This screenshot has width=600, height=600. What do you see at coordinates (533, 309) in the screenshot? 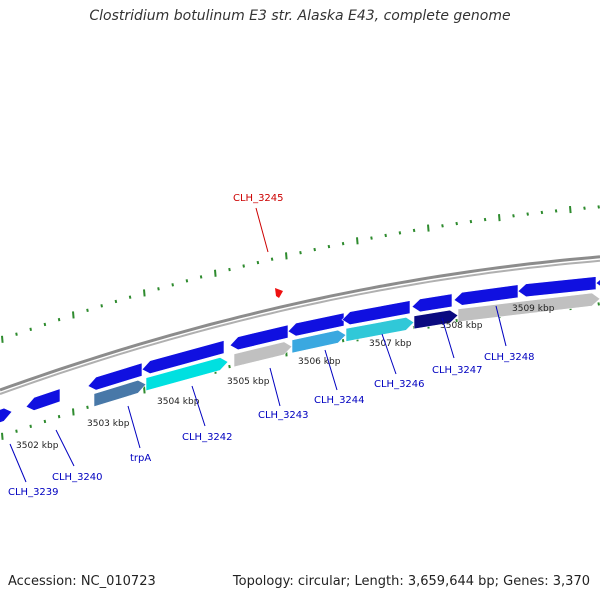
I see `kbp-label: 3509 kbp` at bounding box center [533, 309].